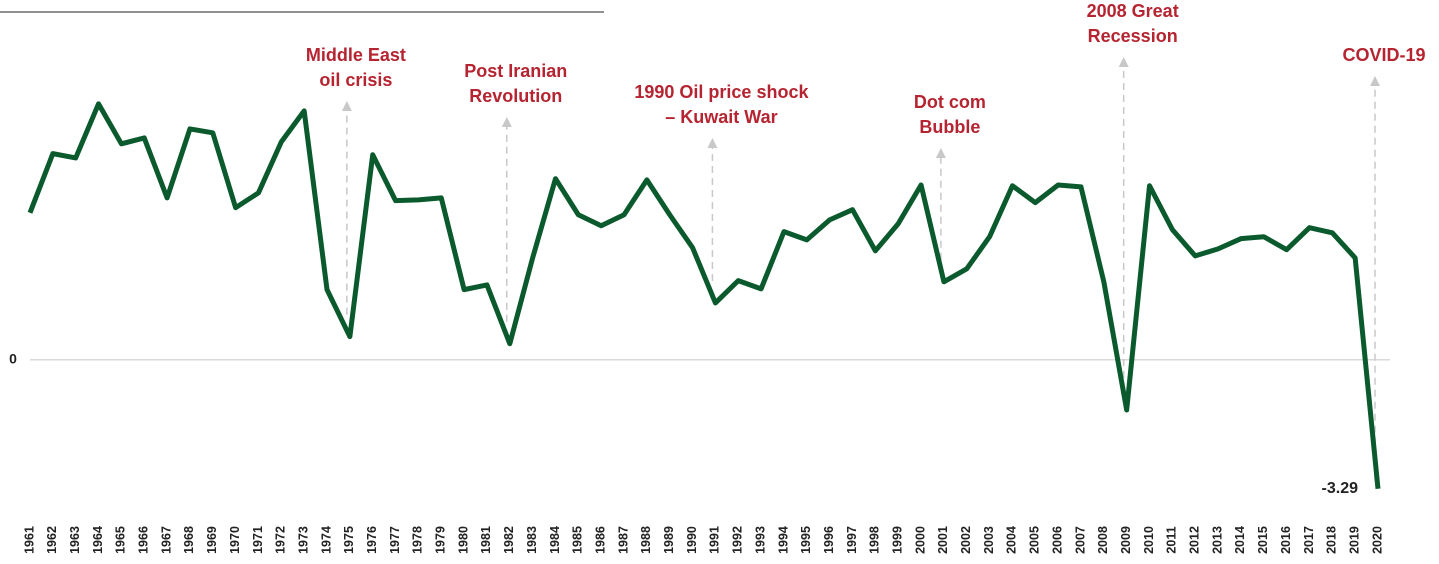  I want to click on x-tick-label: 2001, so click(943, 540).